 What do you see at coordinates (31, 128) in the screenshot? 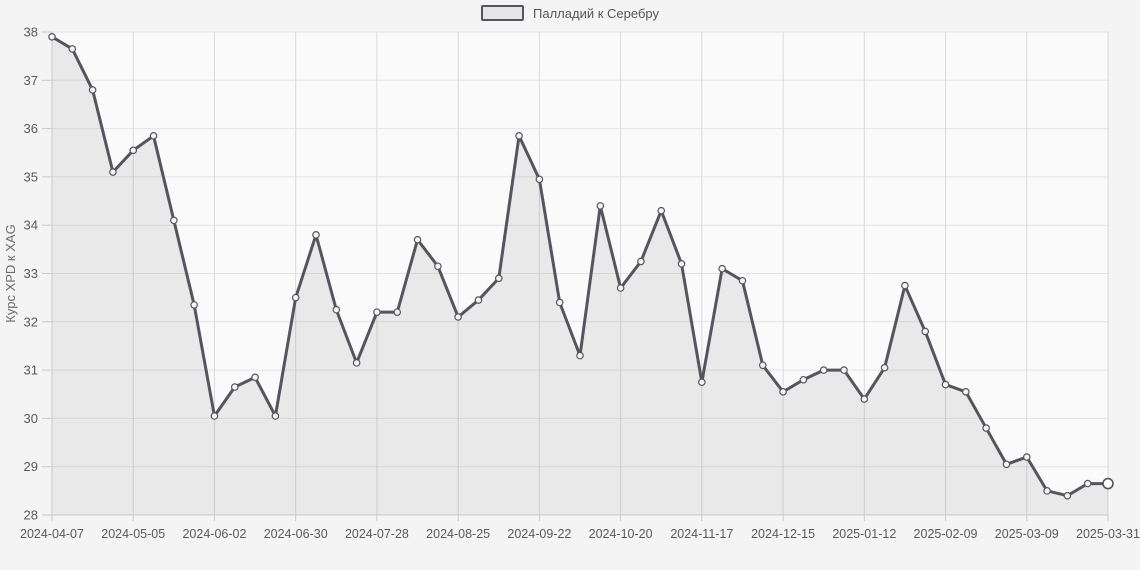
I see `y-tick-label: 36` at bounding box center [31, 128].